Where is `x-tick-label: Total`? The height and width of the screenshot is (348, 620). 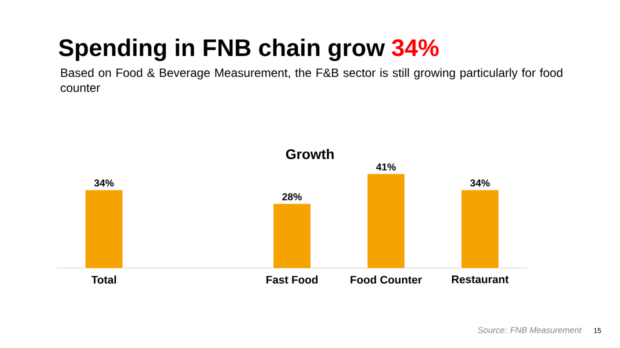 x-tick-label: Total is located at coordinates (103, 280).